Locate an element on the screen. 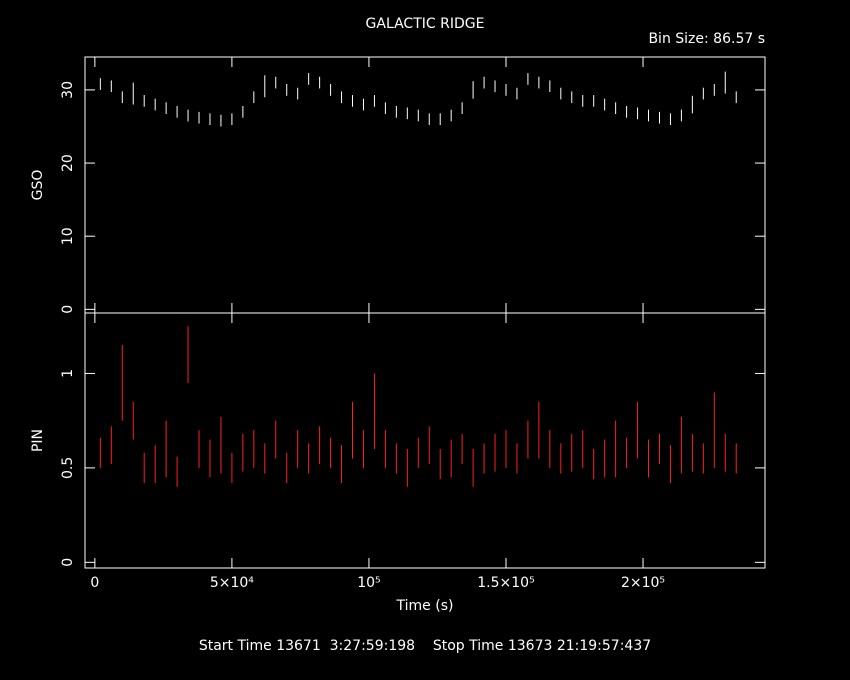 The height and width of the screenshot is (680, 850). x-tick-label: 0 is located at coordinates (94, 583).